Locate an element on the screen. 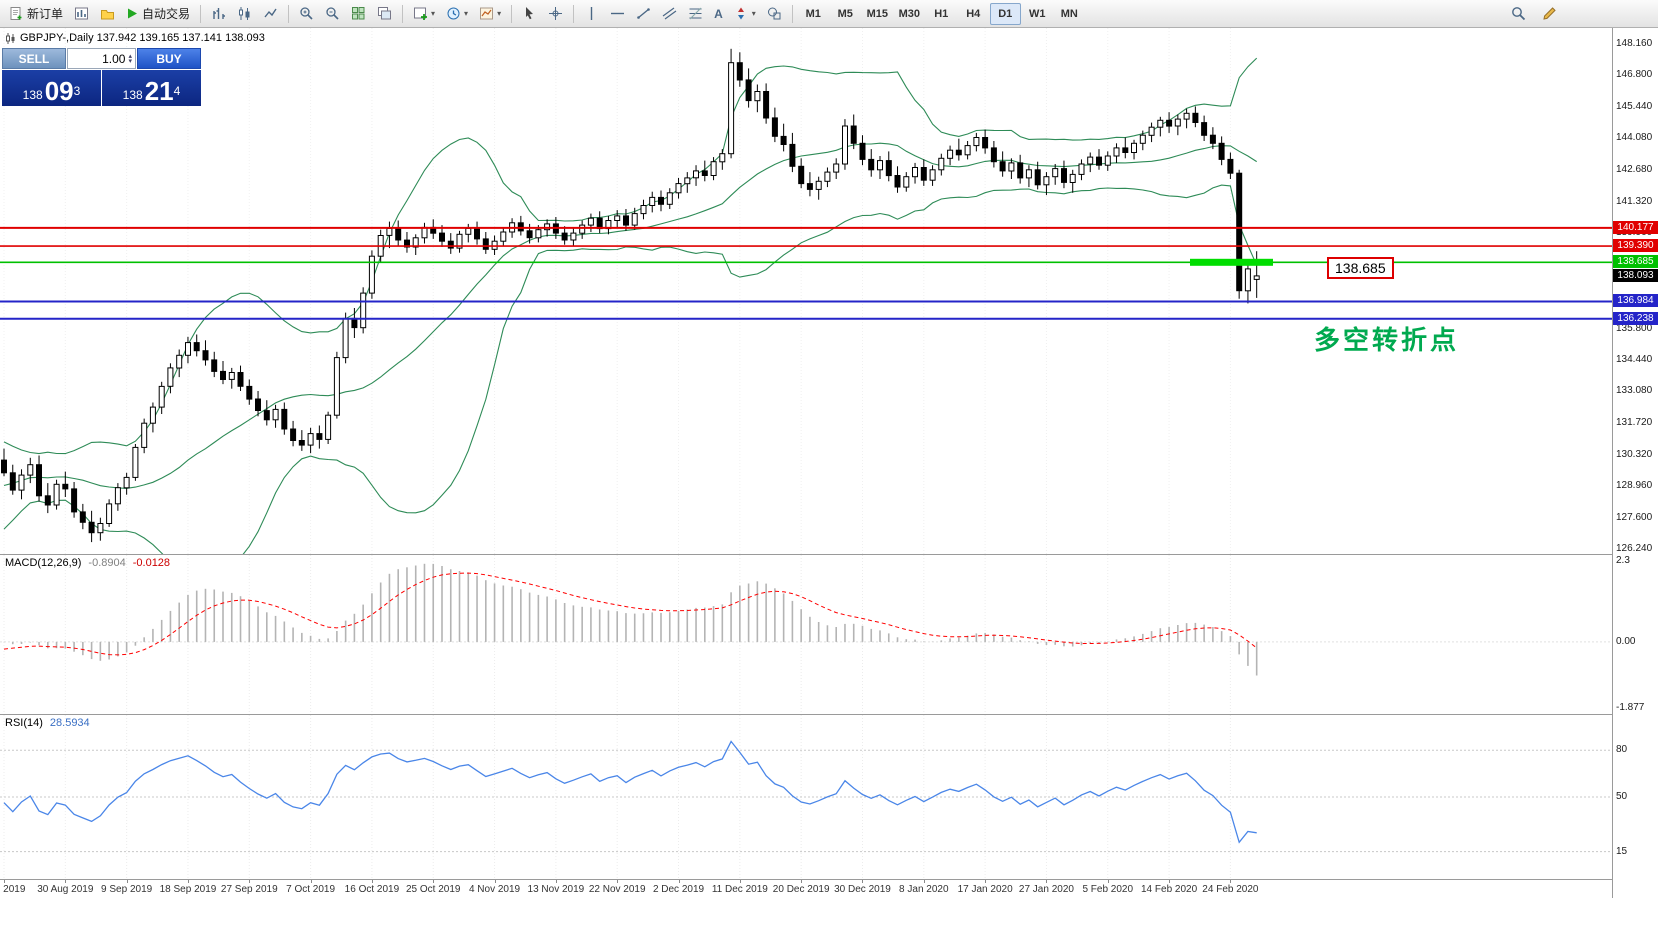 The width and height of the screenshot is (1658, 952). horizontal-line-button is located at coordinates (617, 14).